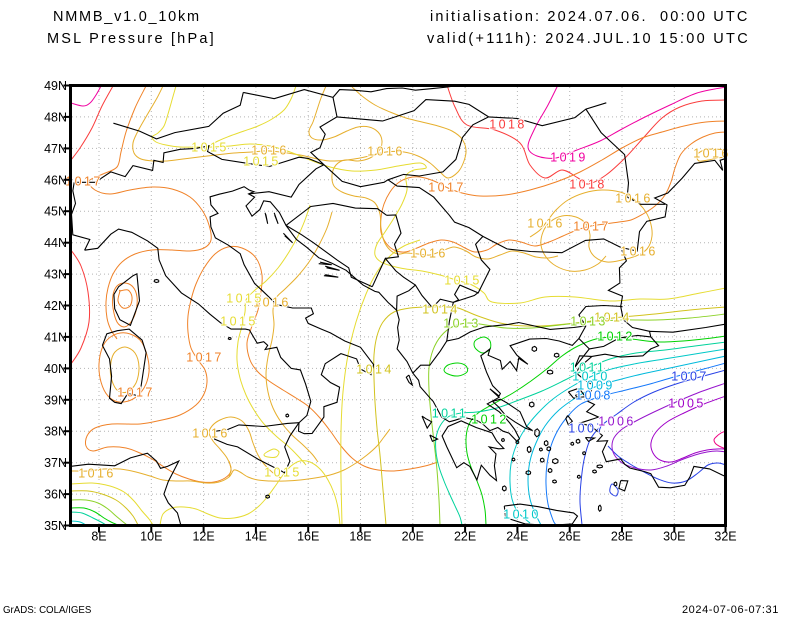 This screenshot has height=618, width=800. I want to click on svg-text: 18E, so click(360, 537).